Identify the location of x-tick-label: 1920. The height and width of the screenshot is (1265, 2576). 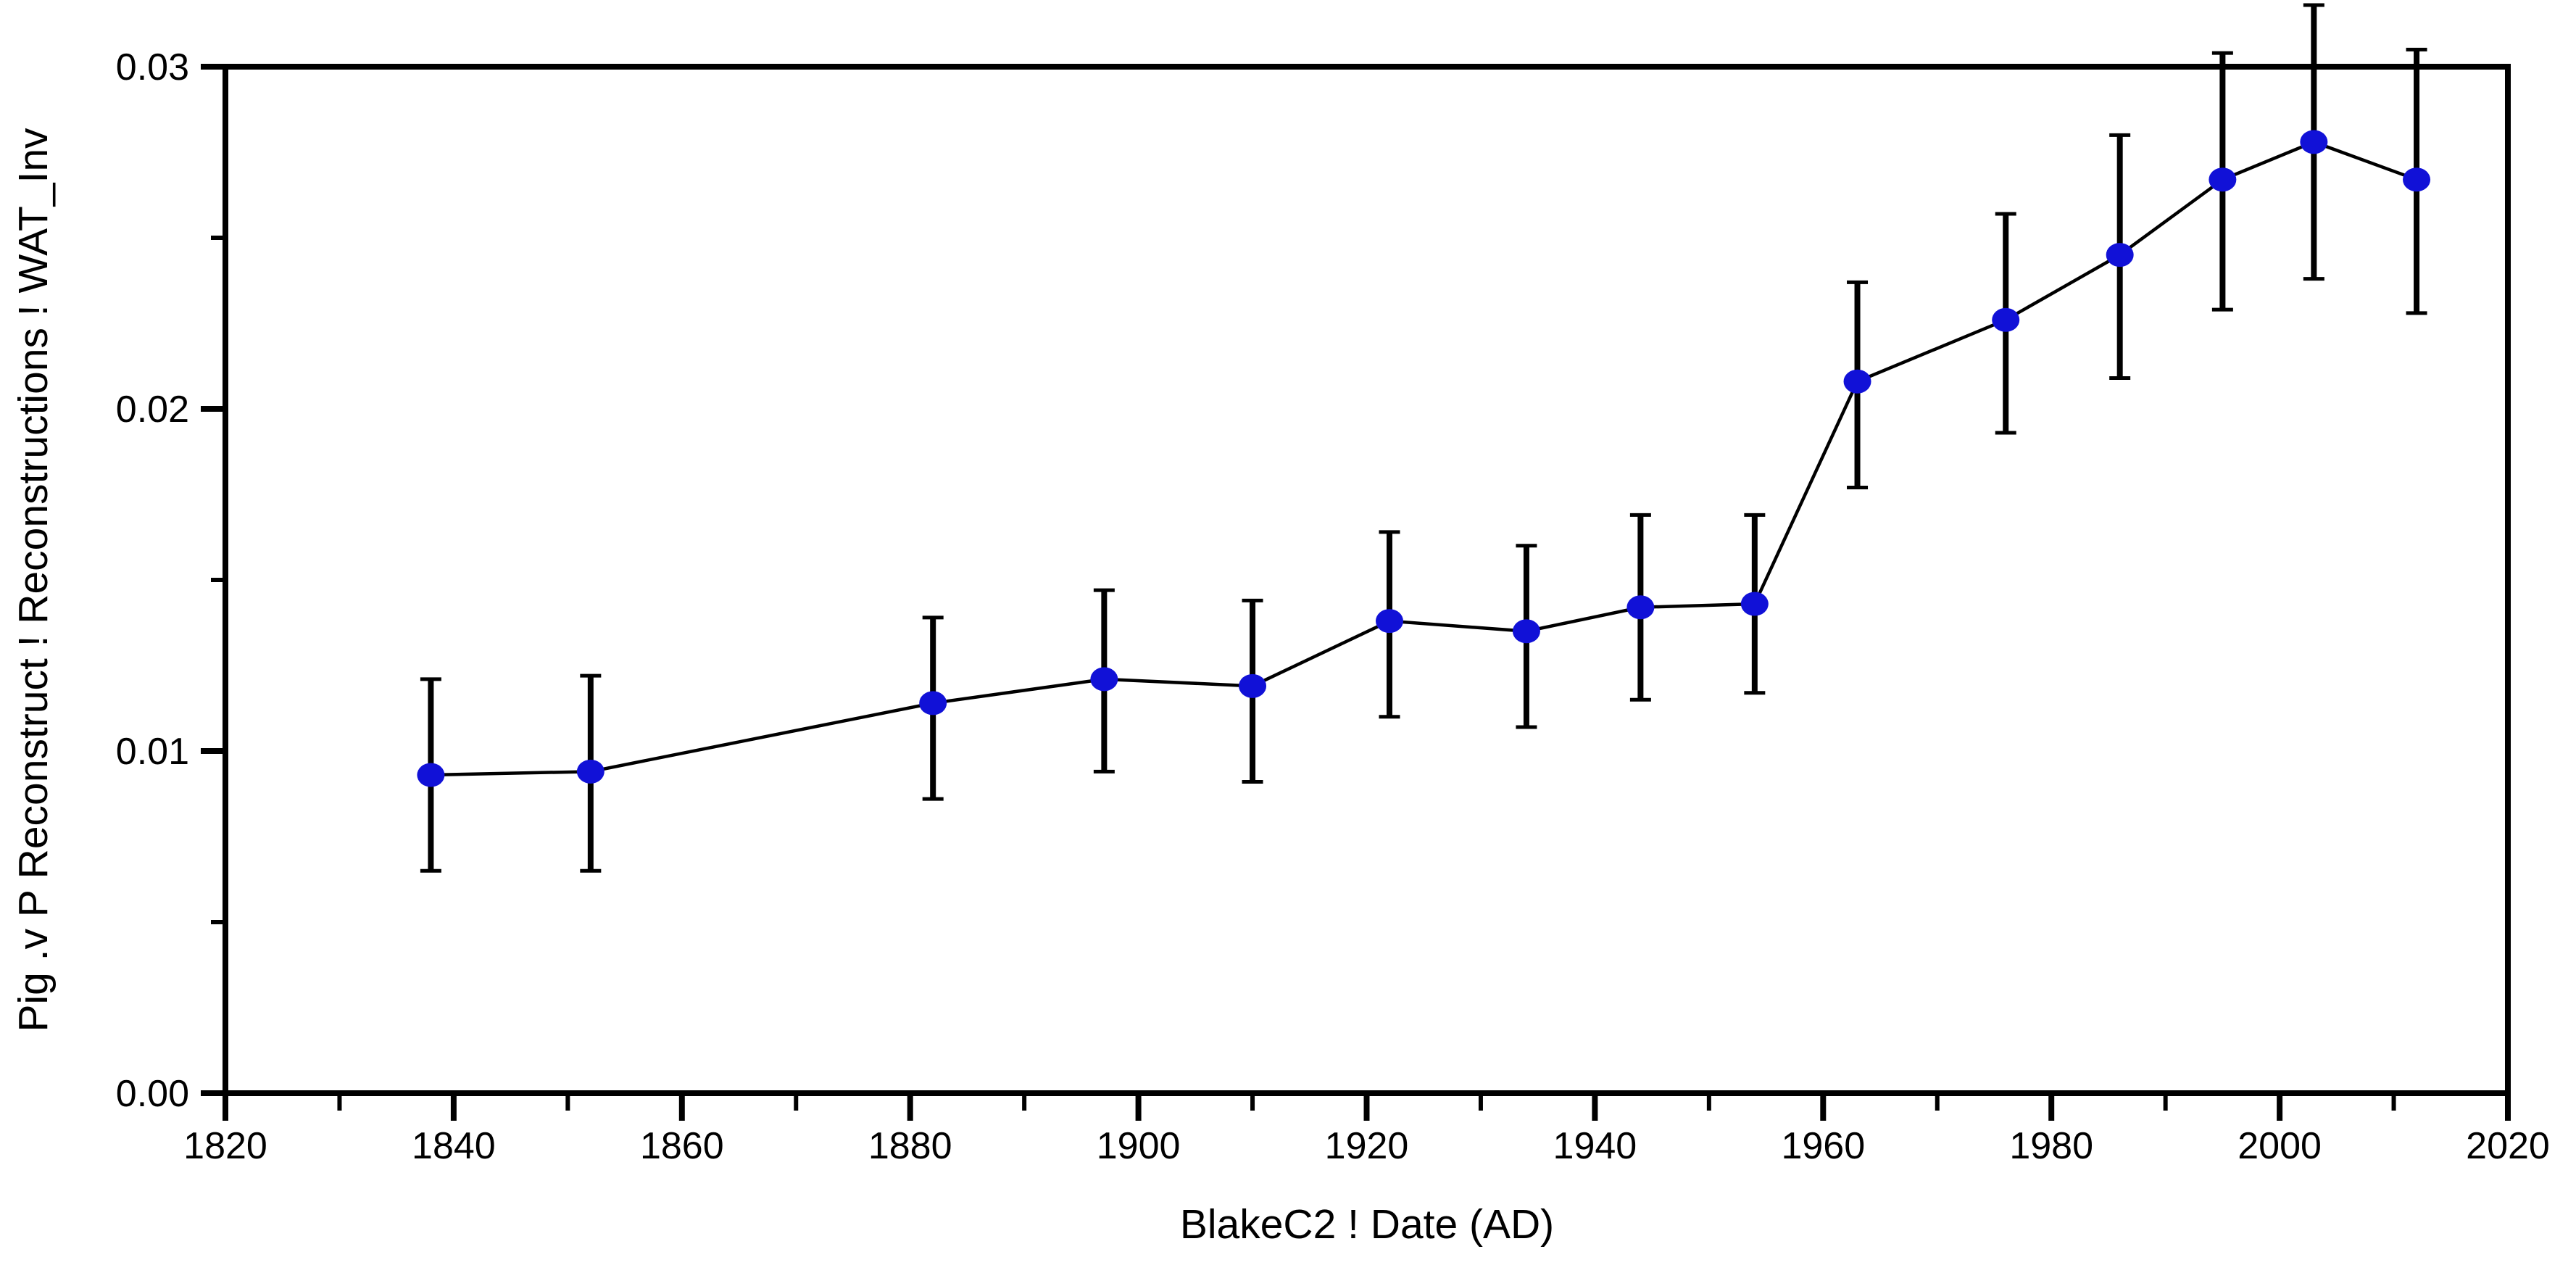
(1367, 1146).